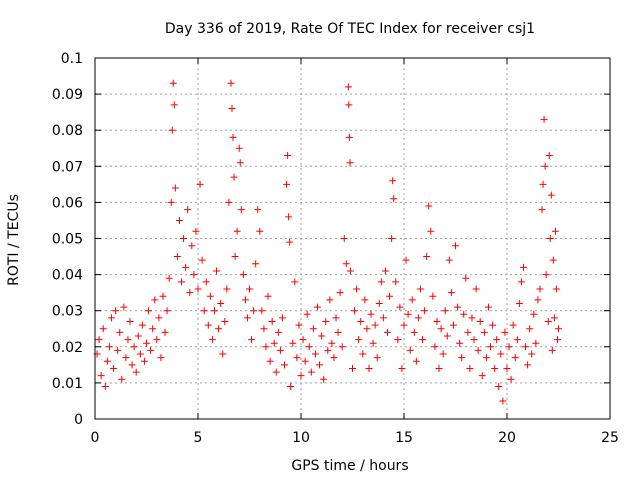 This screenshot has height=480, width=640. What do you see at coordinates (78, 420) in the screenshot?
I see `y-tick-label: 0` at bounding box center [78, 420].